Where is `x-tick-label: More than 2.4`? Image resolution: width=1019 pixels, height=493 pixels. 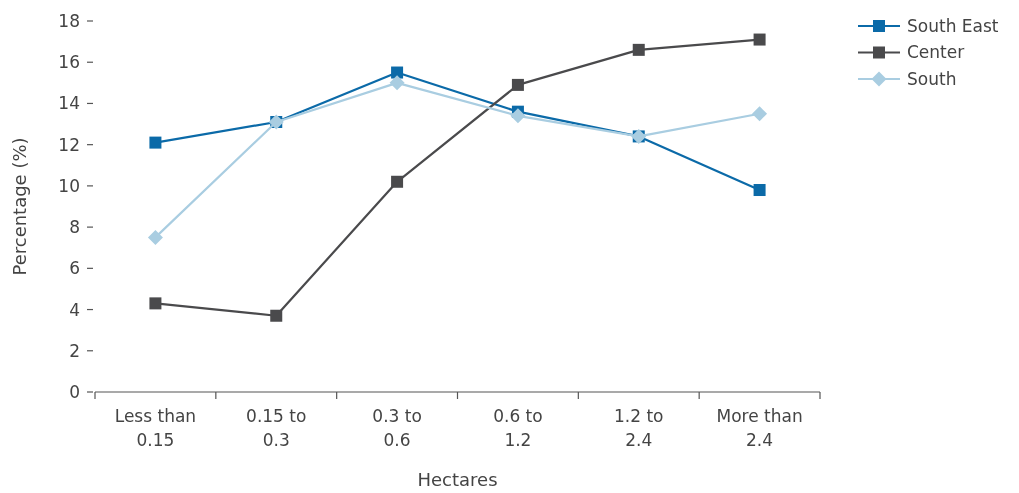
x-tick-label: More than 2.4 is located at coordinates (759, 428).